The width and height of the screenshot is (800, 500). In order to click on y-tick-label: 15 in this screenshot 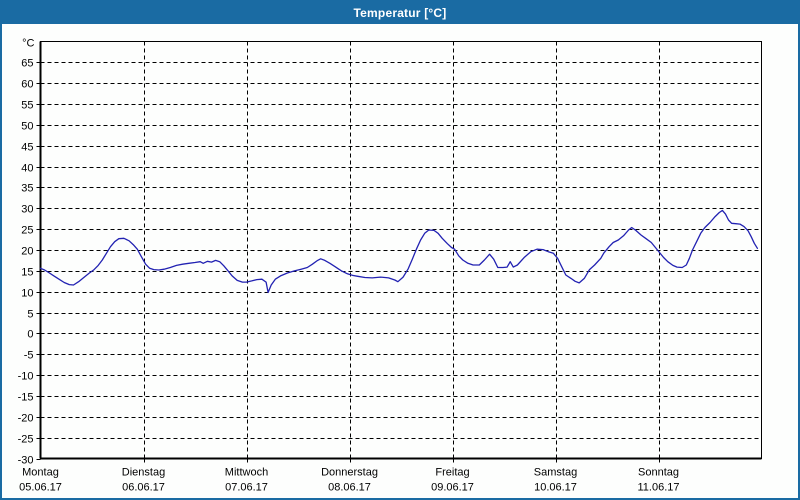, I will do `click(27, 273)`.